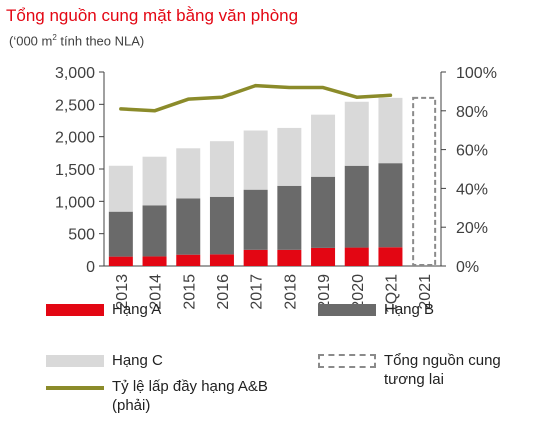 The image size is (540, 426). Describe the element at coordinates (75, 73) in the screenshot. I see `y-left-tick-label: 3,000` at that location.